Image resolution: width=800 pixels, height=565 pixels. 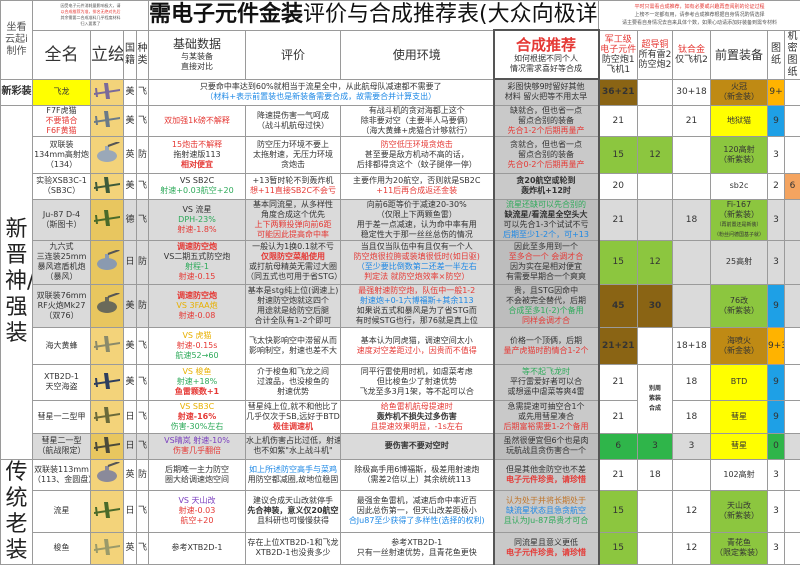 I want to click on col-nation: 国籍, so click(x=130, y=54).